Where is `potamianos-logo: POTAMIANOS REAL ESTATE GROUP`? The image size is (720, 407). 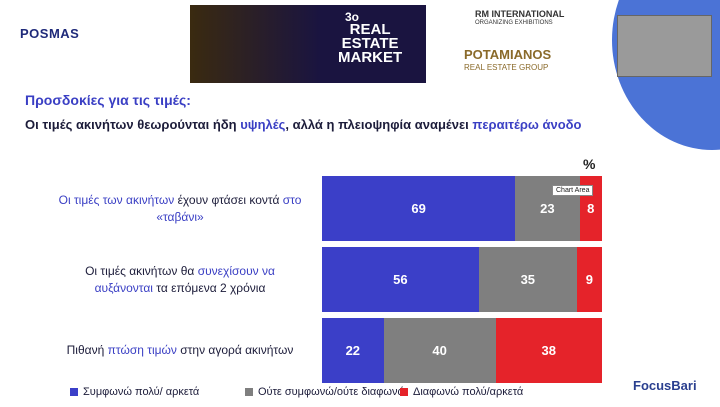 potamianos-logo: POTAMIANOS REAL ESTATE GROUP is located at coordinates (534, 61).